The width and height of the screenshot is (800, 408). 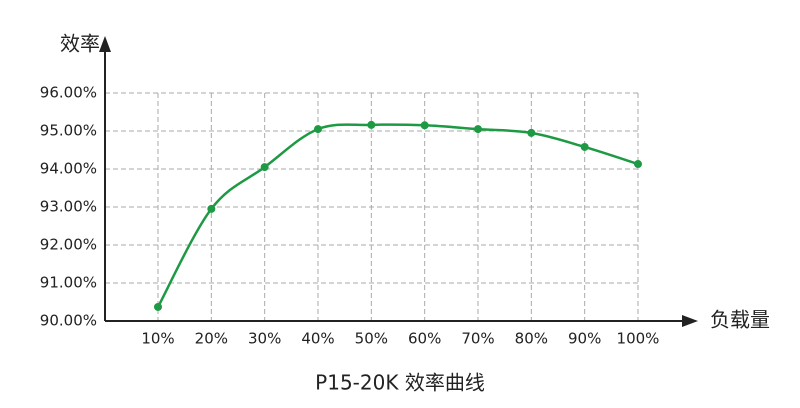 I want to click on x-tick-label: 80%, so click(x=531, y=339).